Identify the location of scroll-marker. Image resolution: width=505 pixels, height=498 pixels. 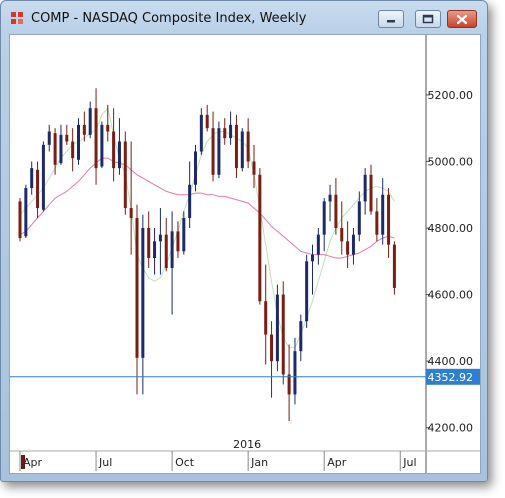
(23, 462).